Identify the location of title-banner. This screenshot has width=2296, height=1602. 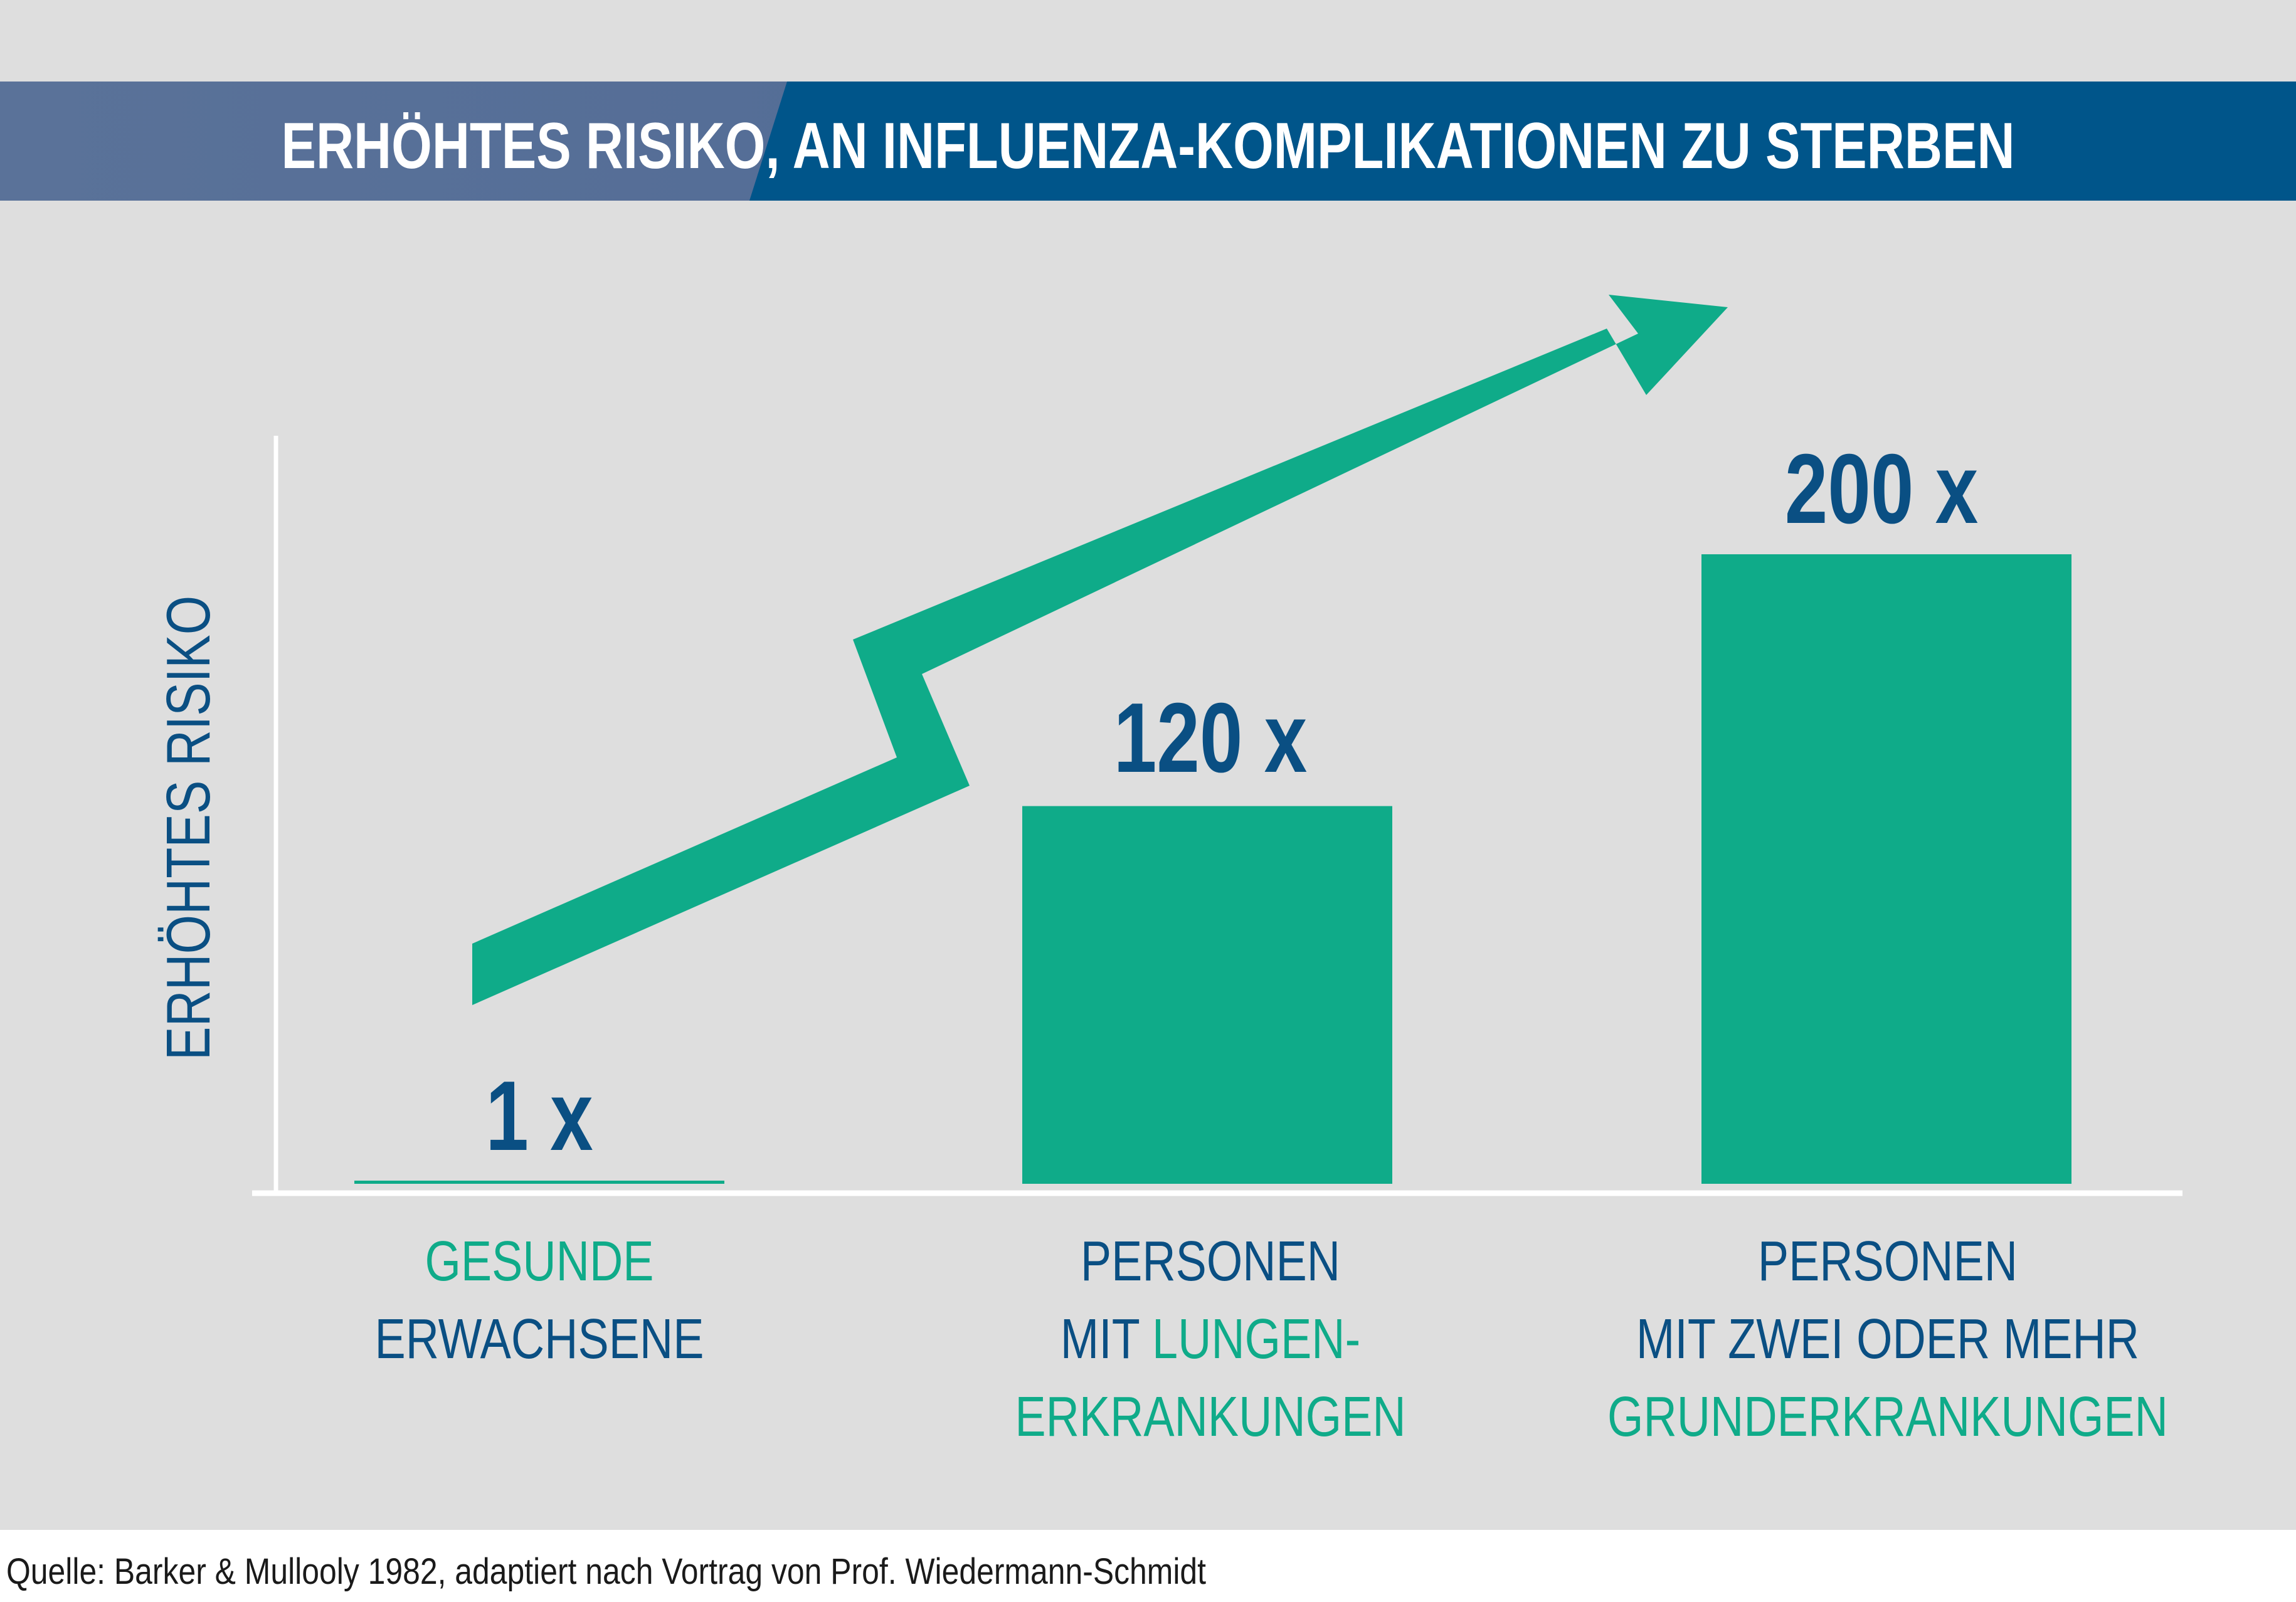
(1148, 141).